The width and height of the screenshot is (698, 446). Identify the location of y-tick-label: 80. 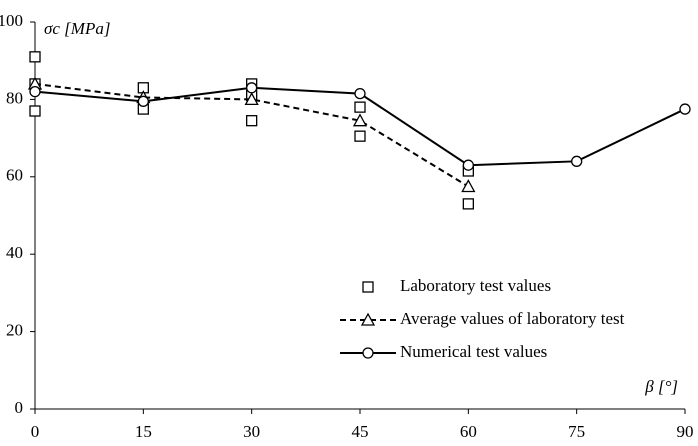
(14, 97).